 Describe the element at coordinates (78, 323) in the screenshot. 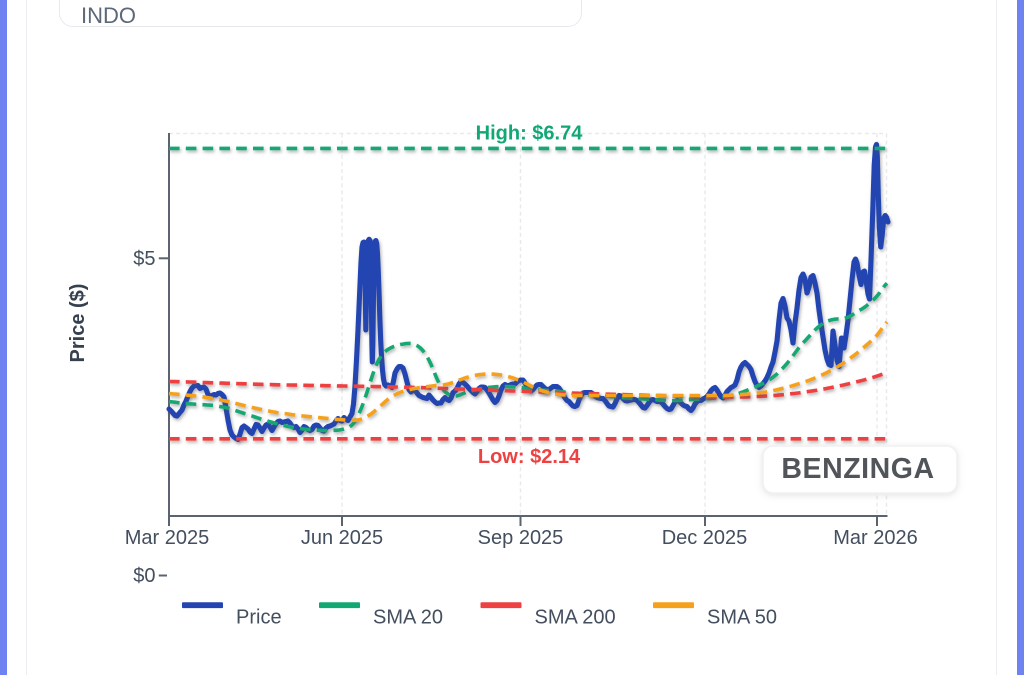

I see `svg-text: Price ($)` at that location.